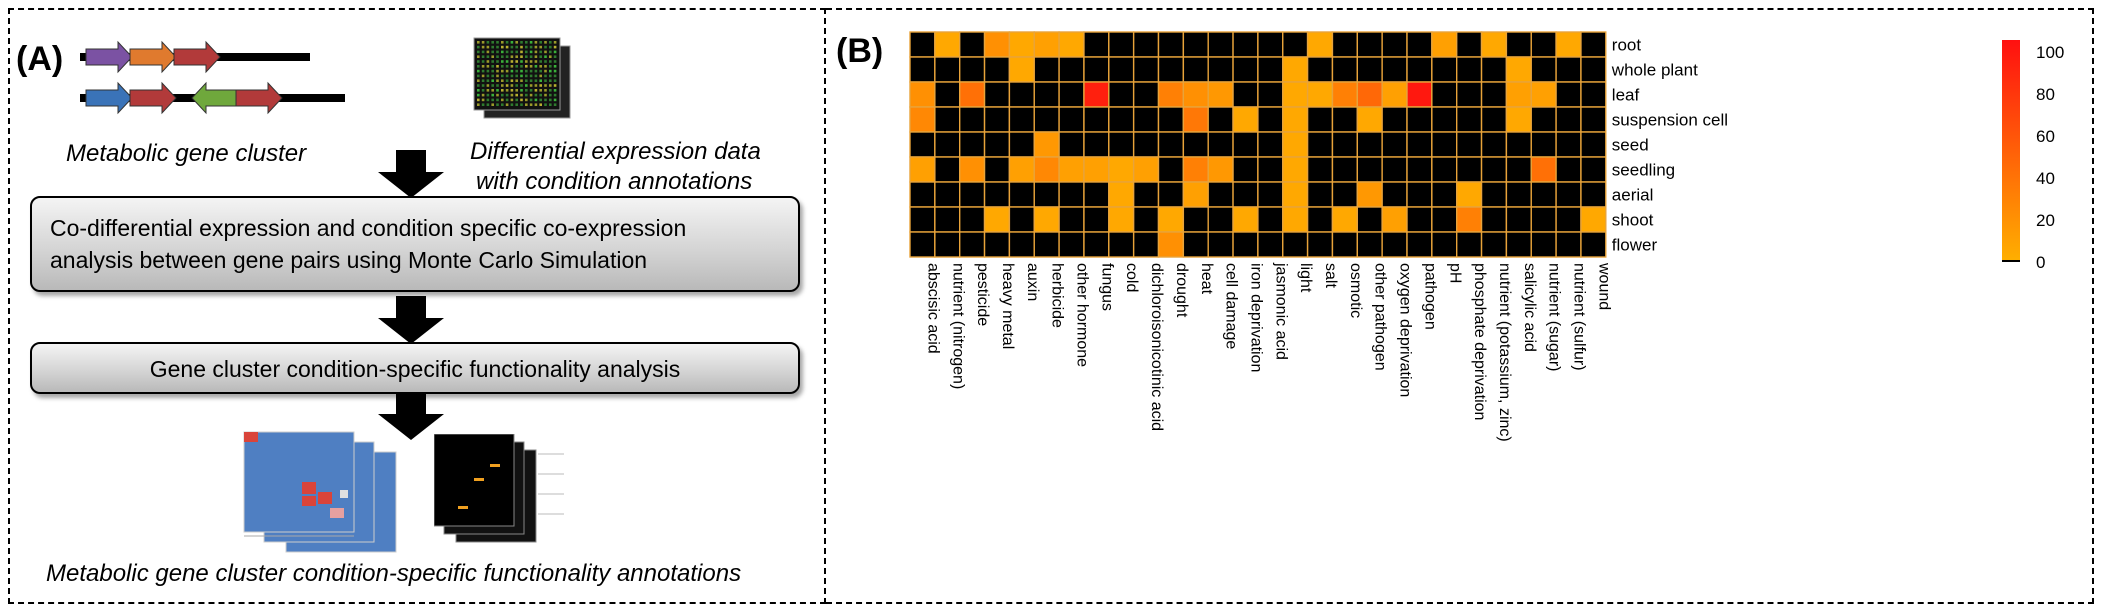 Image resolution: width=2102 pixels, height=612 pixels. What do you see at coordinates (215, 98) in the screenshot?
I see `gene-arrow` at bounding box center [215, 98].